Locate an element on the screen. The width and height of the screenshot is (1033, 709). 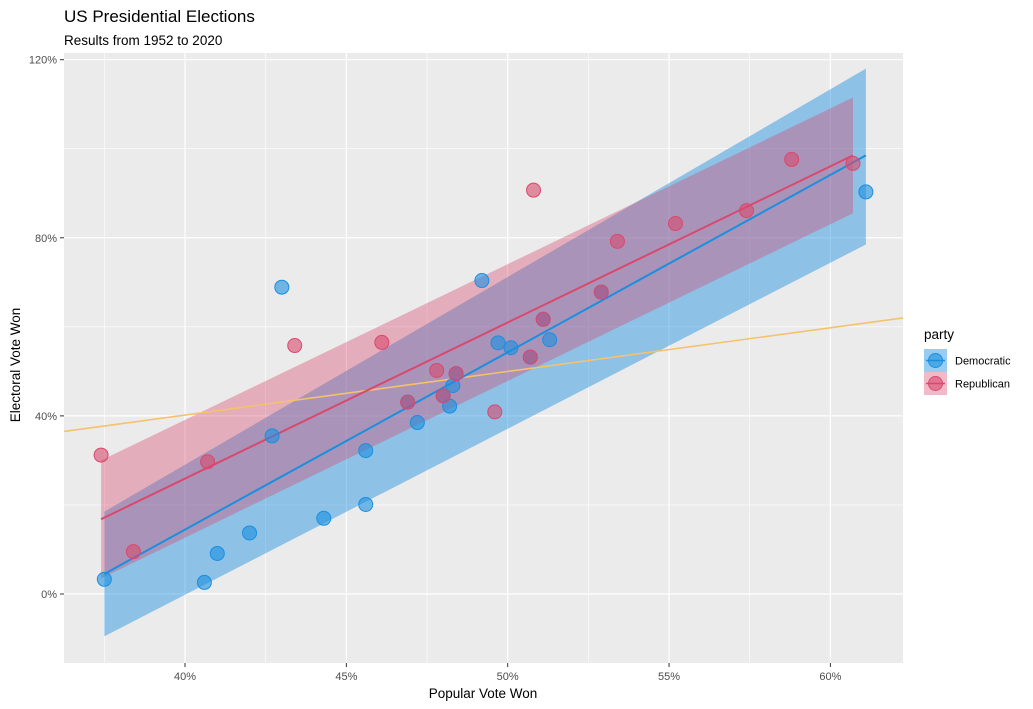
y-tick-label: 80% is located at coordinates (46, 239).